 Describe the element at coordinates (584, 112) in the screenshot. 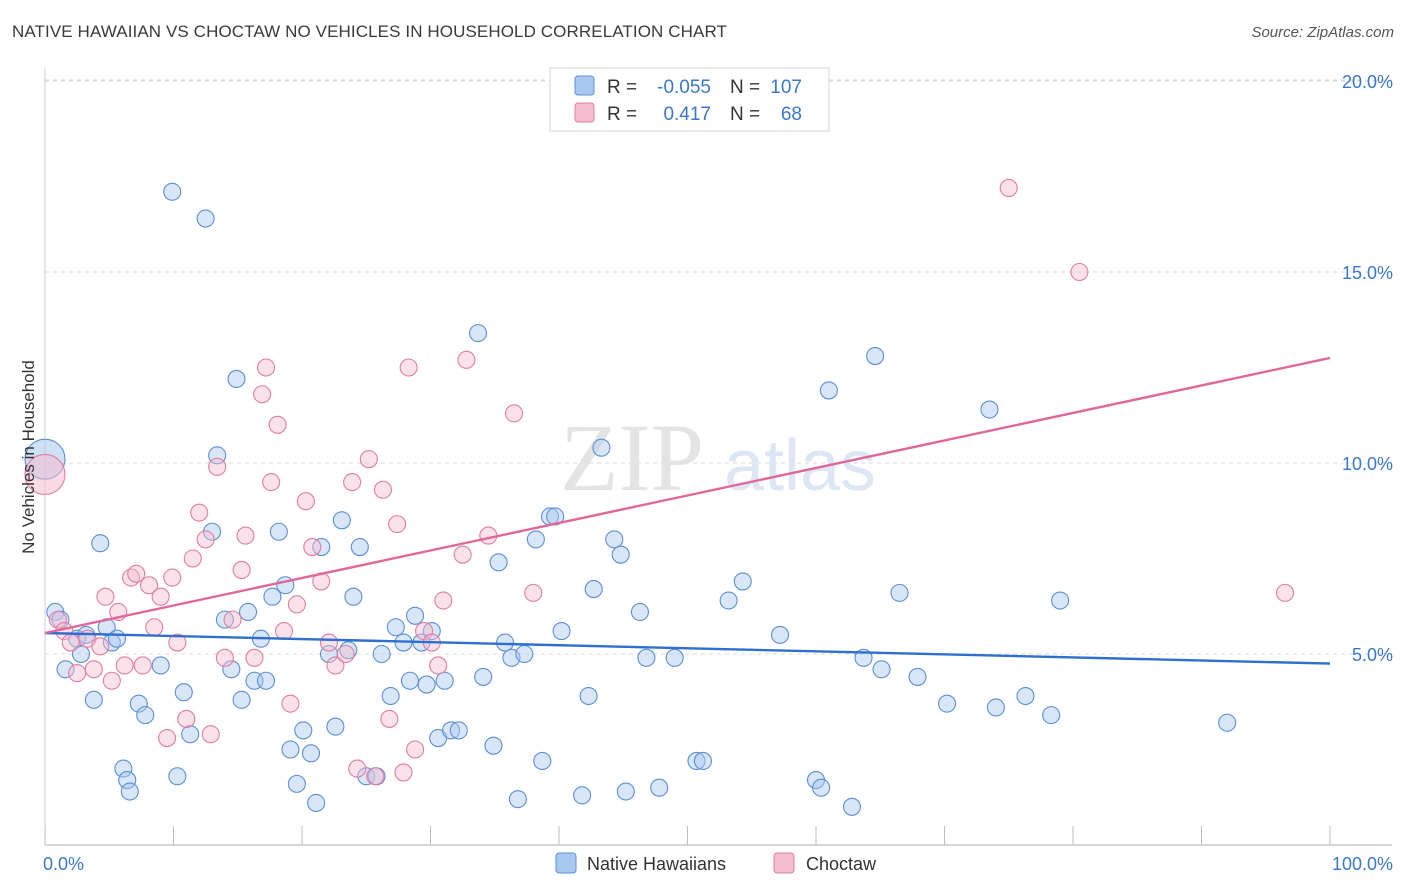

I see `legend-swatch-pink` at that location.